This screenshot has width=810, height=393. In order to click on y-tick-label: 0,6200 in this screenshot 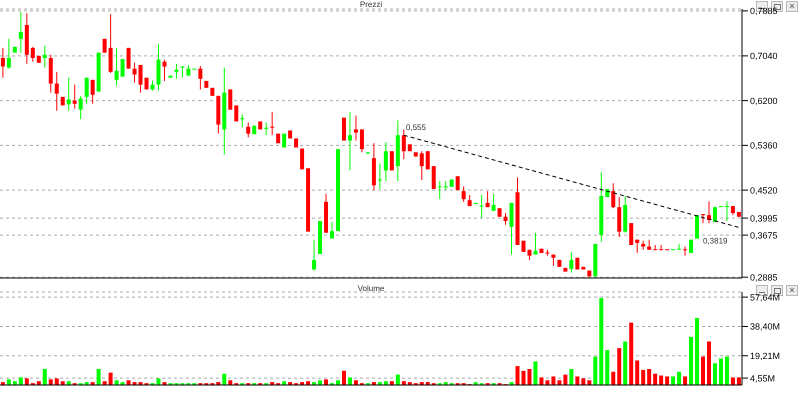, I will do `click(764, 101)`.